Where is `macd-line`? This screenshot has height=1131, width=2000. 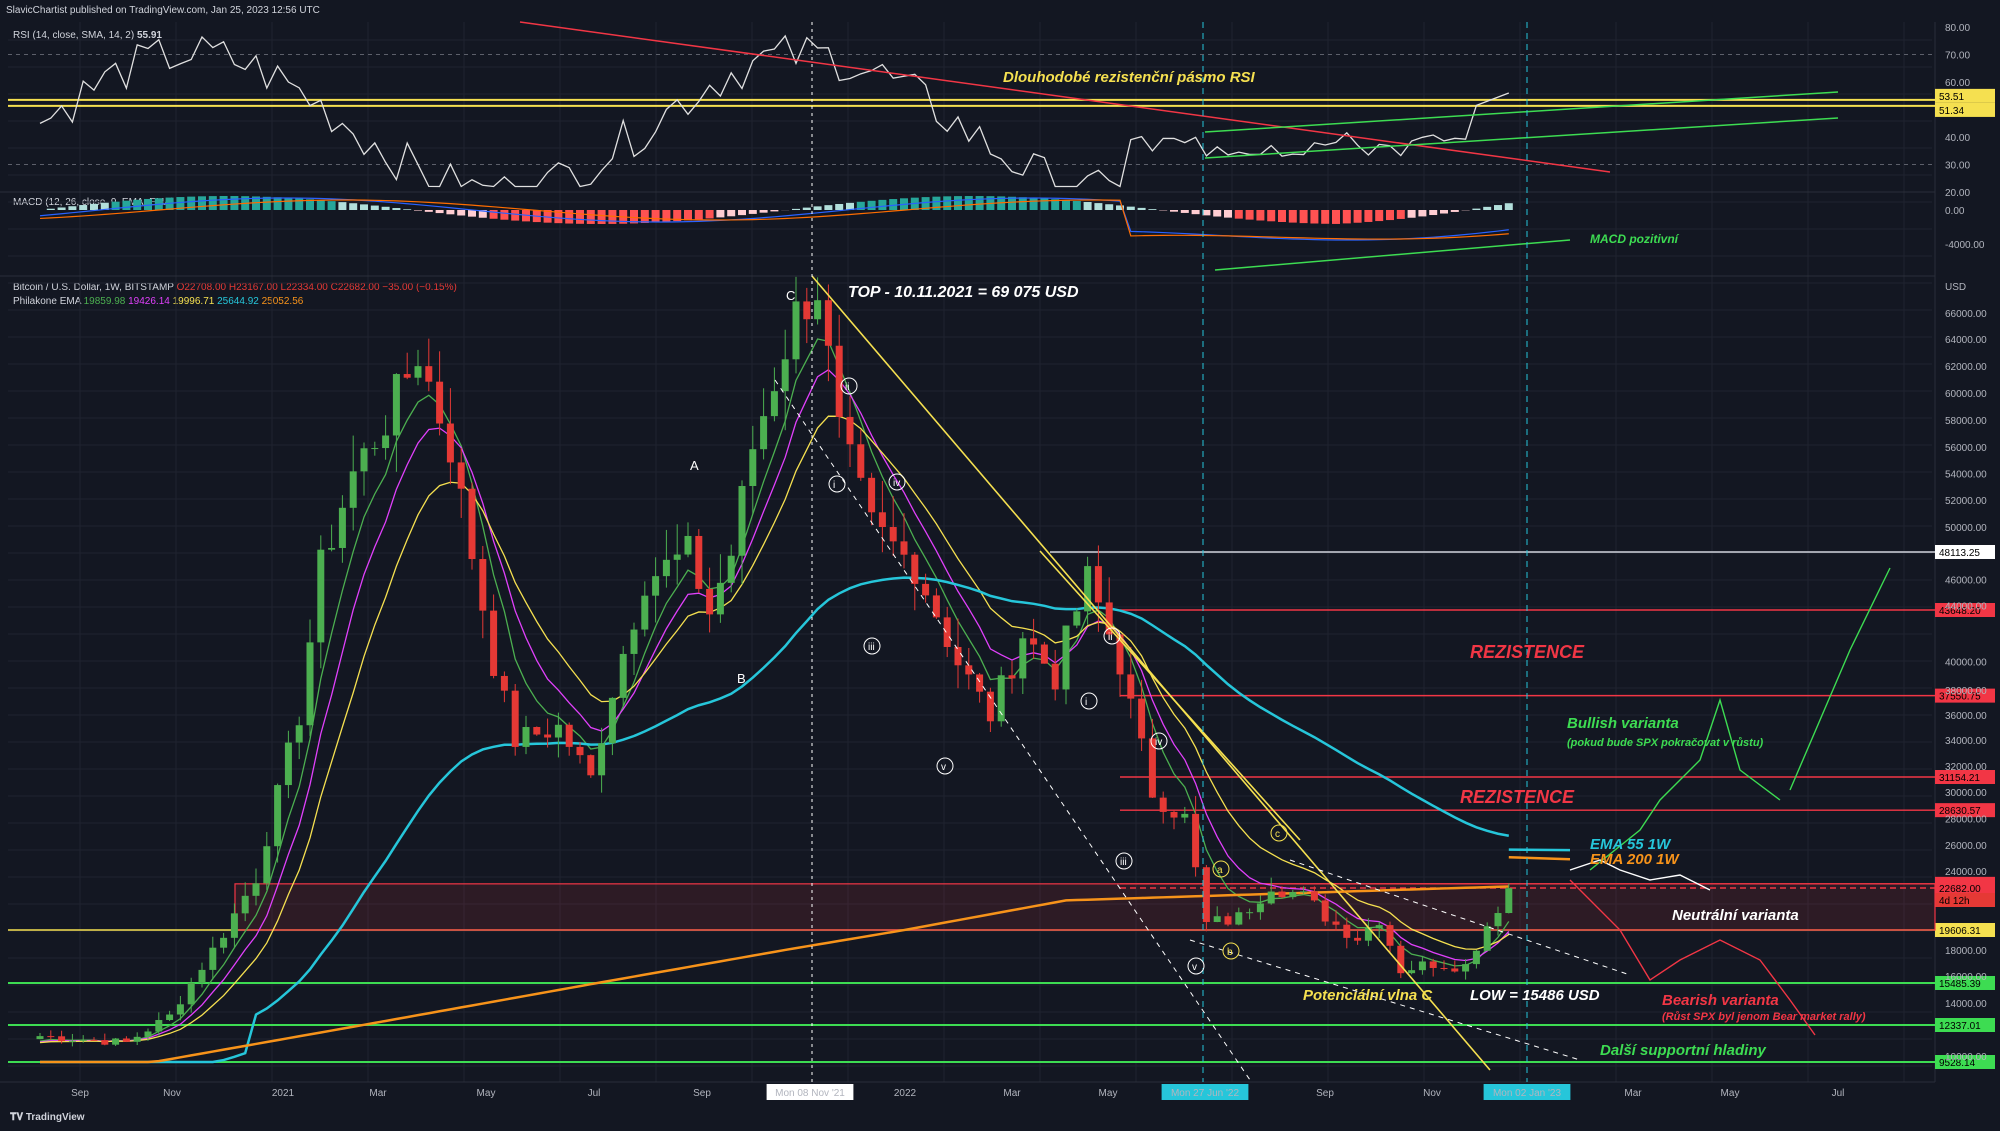
macd-line is located at coordinates (774, 219).